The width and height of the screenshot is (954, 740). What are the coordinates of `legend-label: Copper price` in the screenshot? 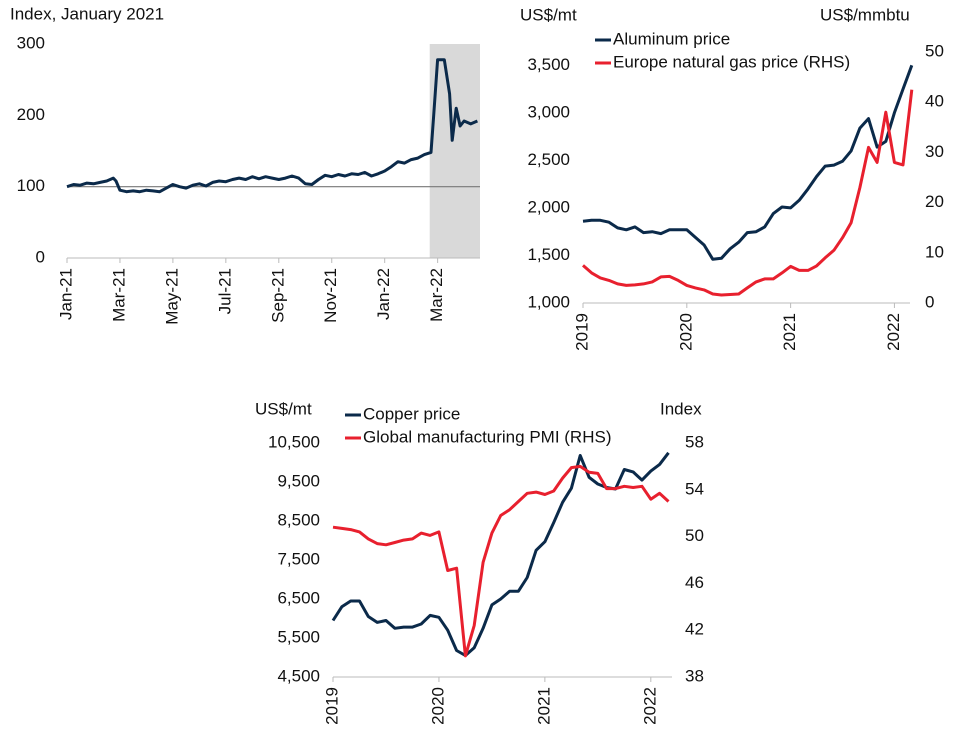 It's located at (411, 413).